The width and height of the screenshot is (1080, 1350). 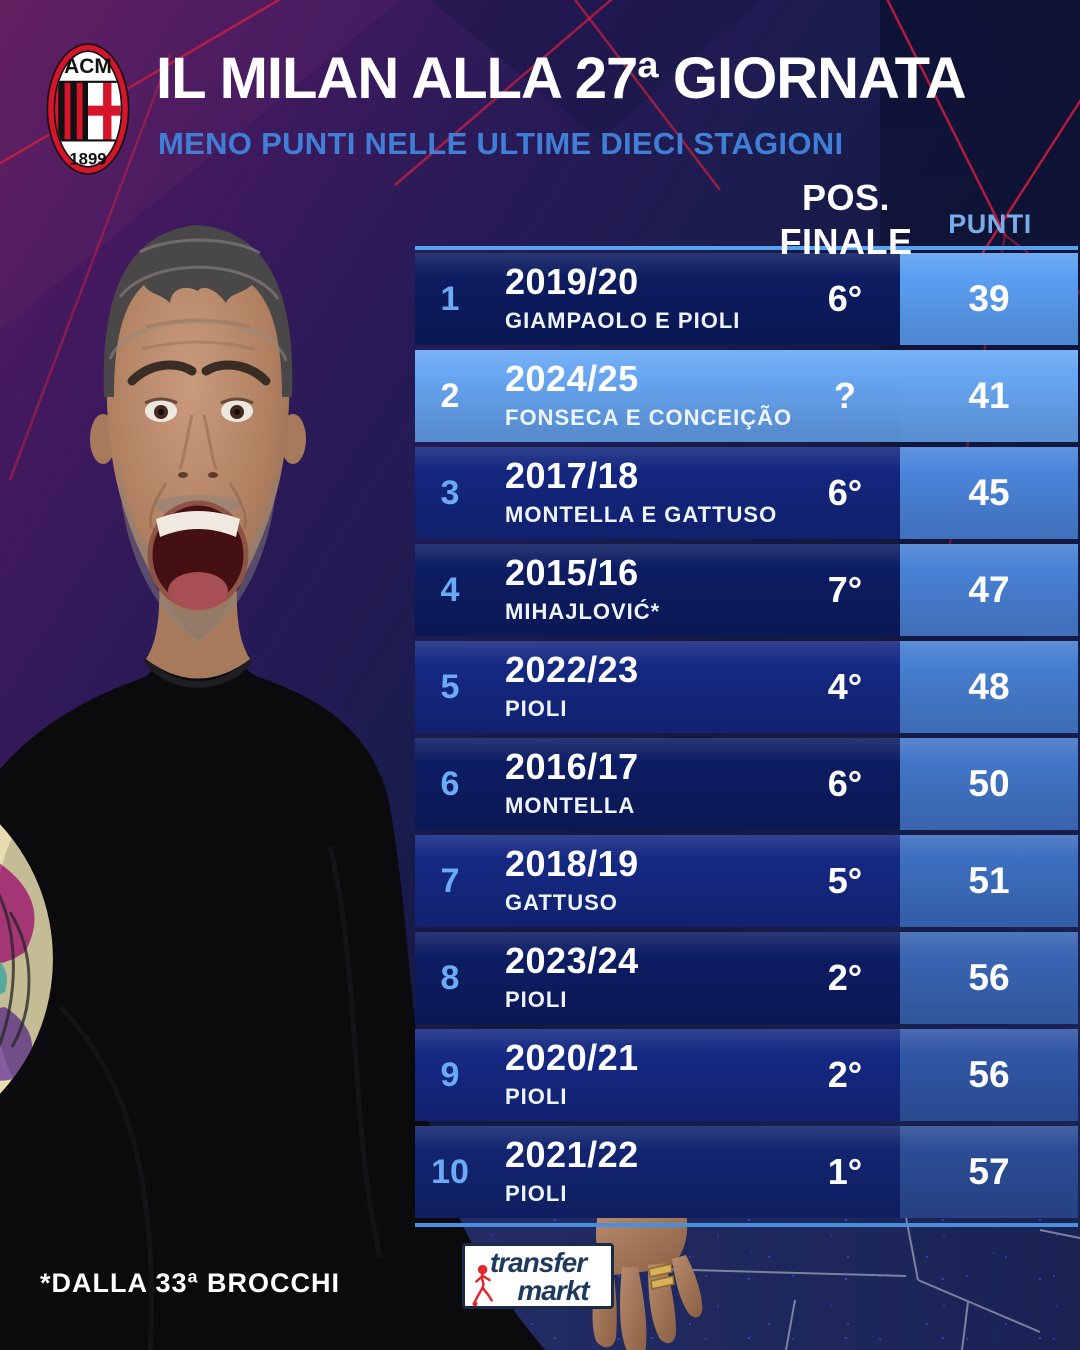 I want to click on table-row: 5 2022/23 PIOLI 4° 48, so click(x=746, y=687).